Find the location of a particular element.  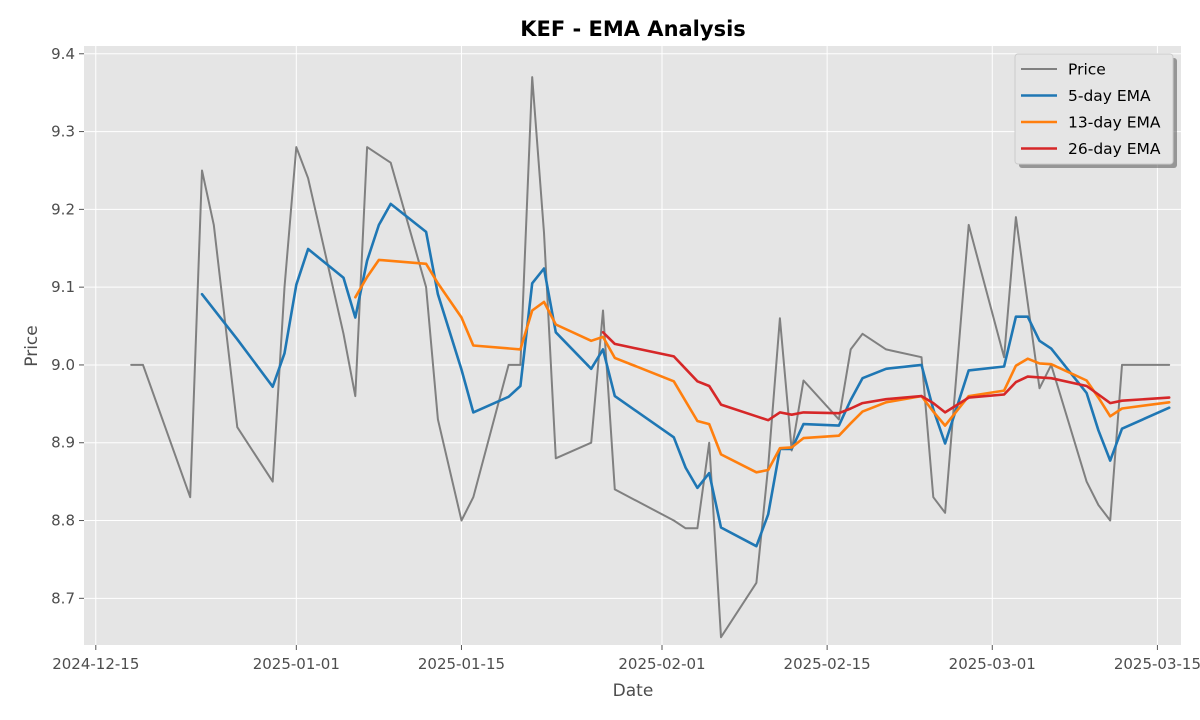

legend: Price 5-day EMA 13-day EMA 26-day EMA is located at coordinates (1095, 110).